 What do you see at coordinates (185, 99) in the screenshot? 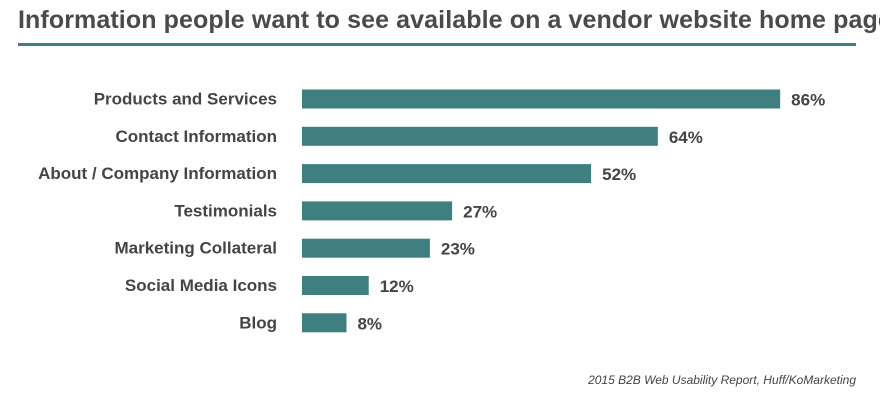
I see `category-label: Products and Services` at bounding box center [185, 99].